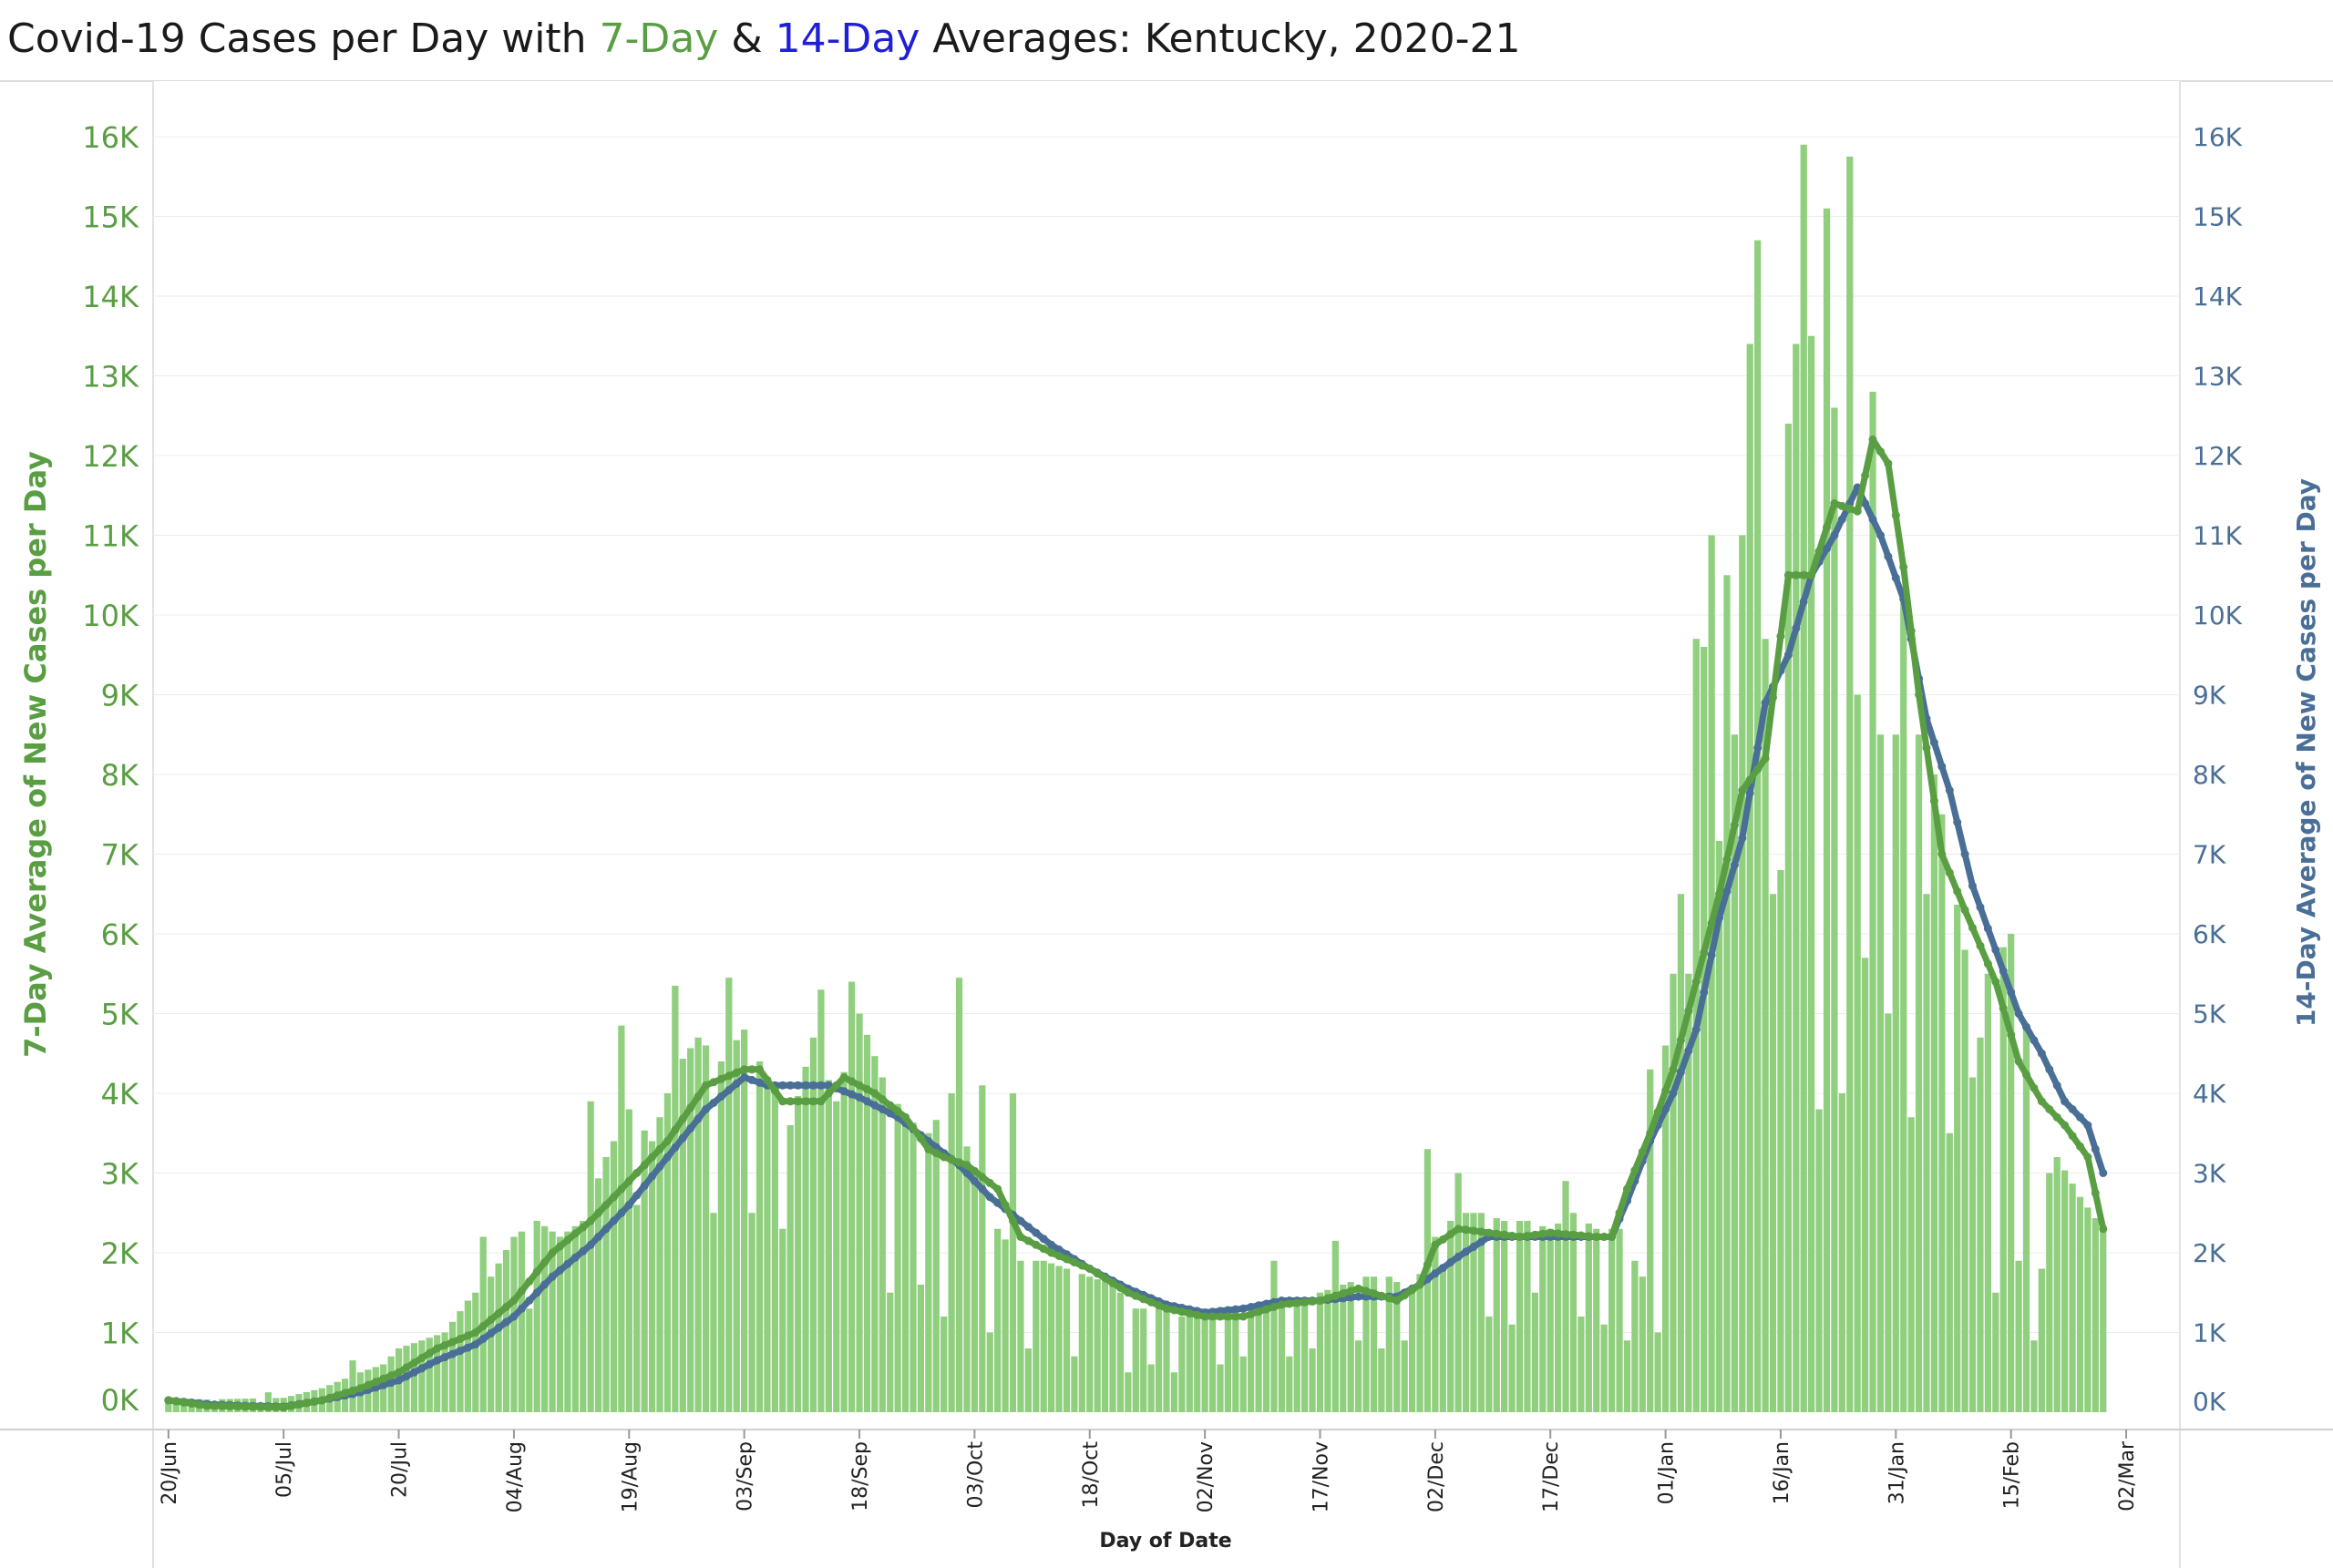  I want to click on x-tick-label: 02/Dec, so click(1436, 1476).